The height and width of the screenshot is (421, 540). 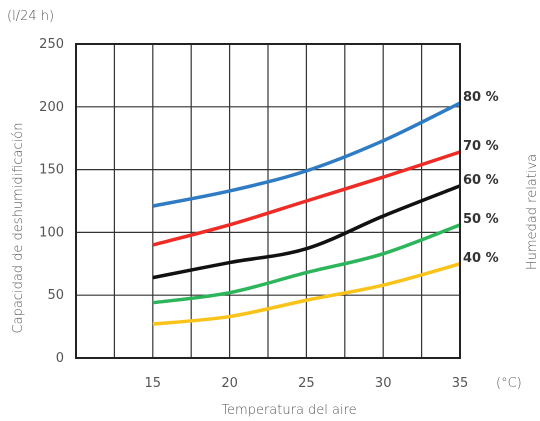 What do you see at coordinates (509, 383) in the screenshot?
I see `x-unit-label: (°C)` at bounding box center [509, 383].